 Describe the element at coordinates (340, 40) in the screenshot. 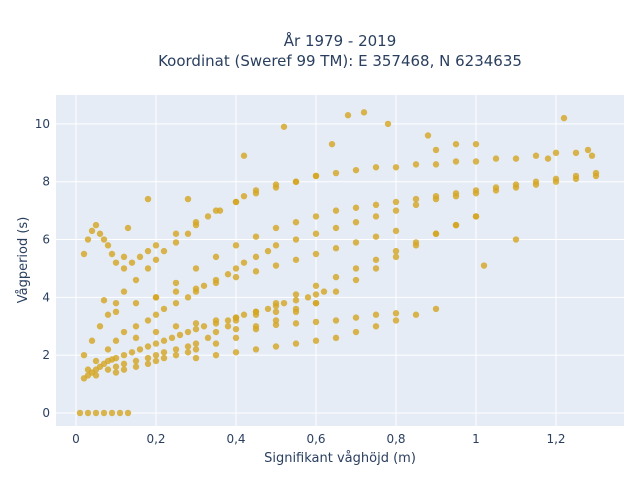

I see `chart-title-line1: År 1979 - 2019` at that location.